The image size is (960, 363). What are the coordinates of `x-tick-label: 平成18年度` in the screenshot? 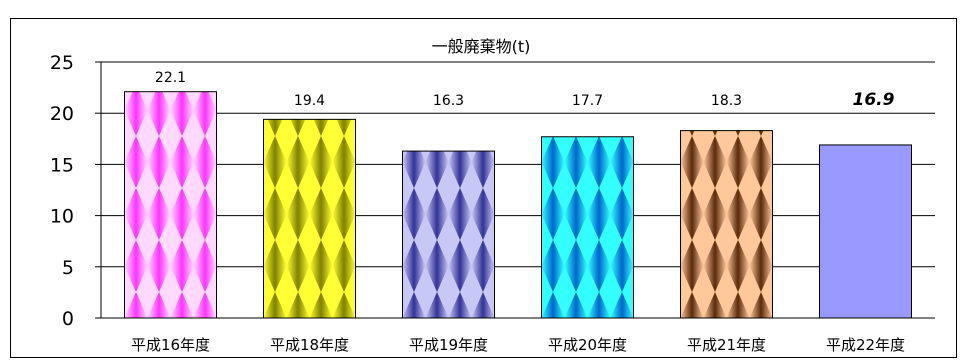 It's located at (309, 345).